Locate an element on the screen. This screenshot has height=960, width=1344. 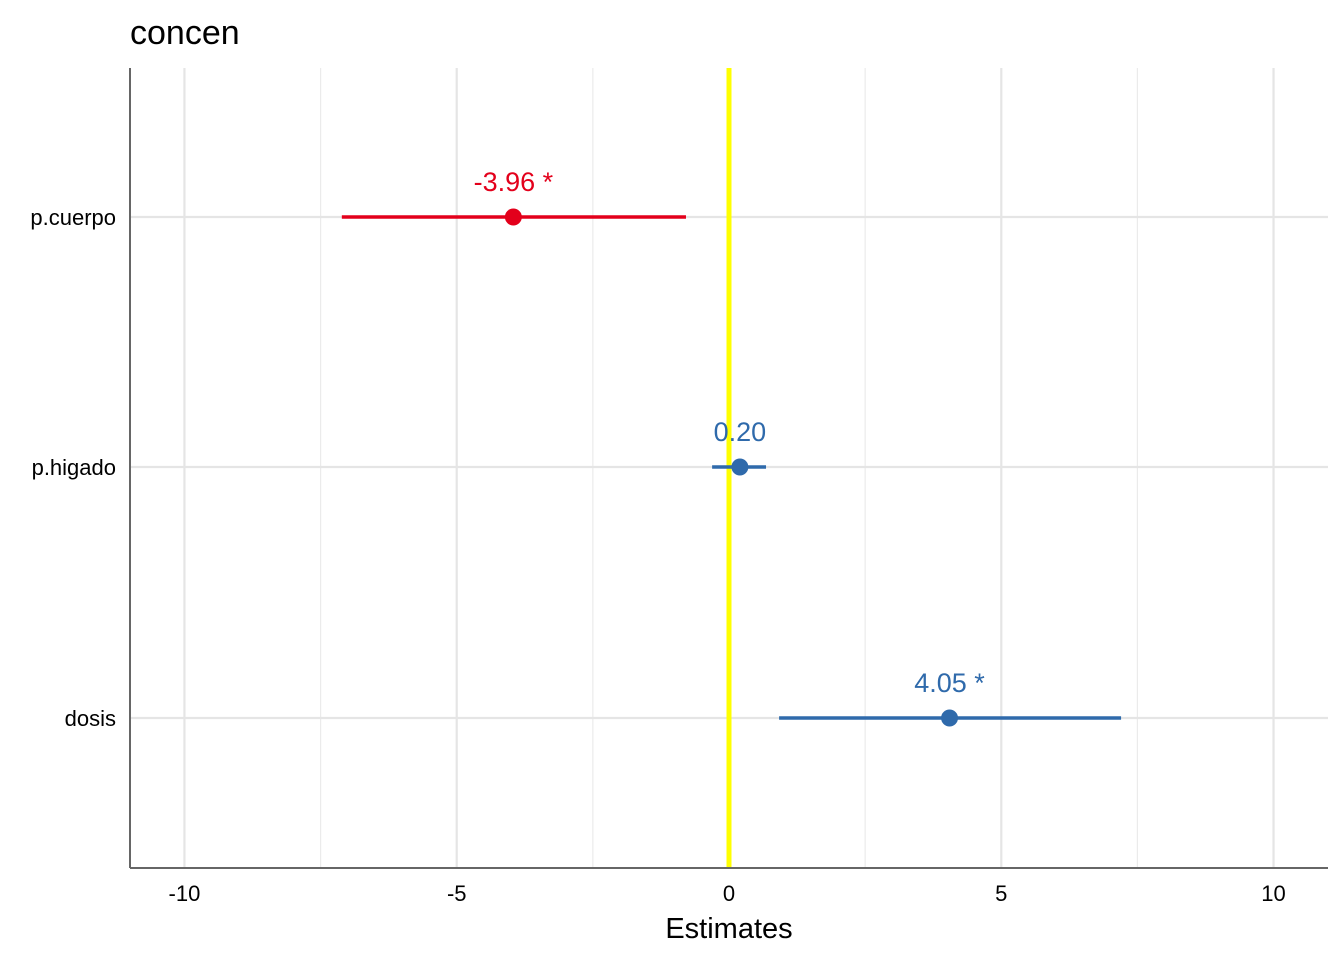
y-tick-labels: p.cuerpo p.higado dosis is located at coordinates (73, 468).